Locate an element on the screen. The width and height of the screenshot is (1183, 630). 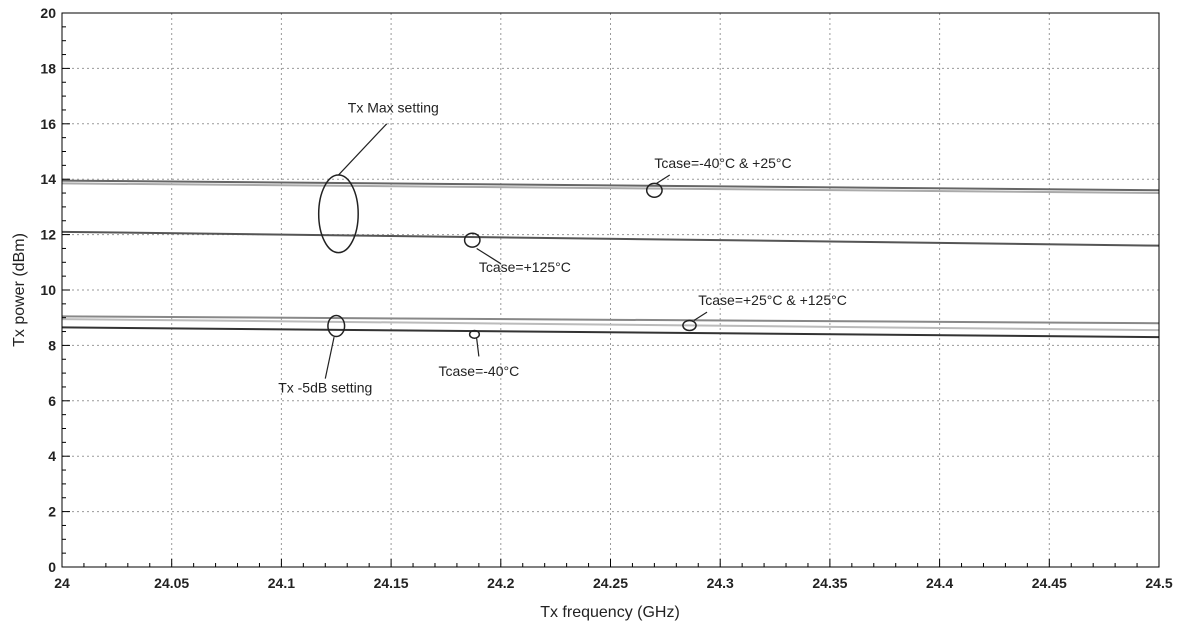
annotation-label: Tcase=+125°C is located at coordinates (525, 267).